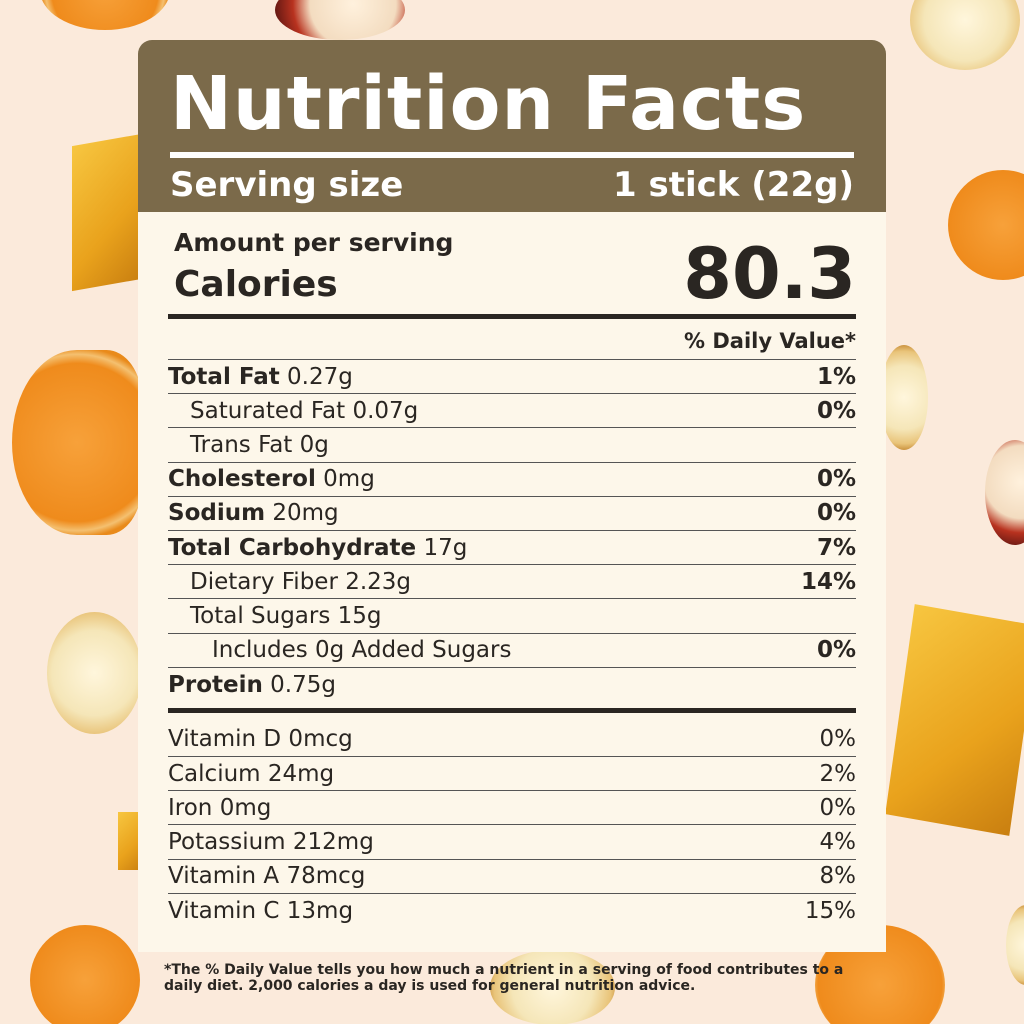  What do you see at coordinates (260, 739) in the screenshot?
I see `vitamin-label: Vitamin D 0mcg` at bounding box center [260, 739].